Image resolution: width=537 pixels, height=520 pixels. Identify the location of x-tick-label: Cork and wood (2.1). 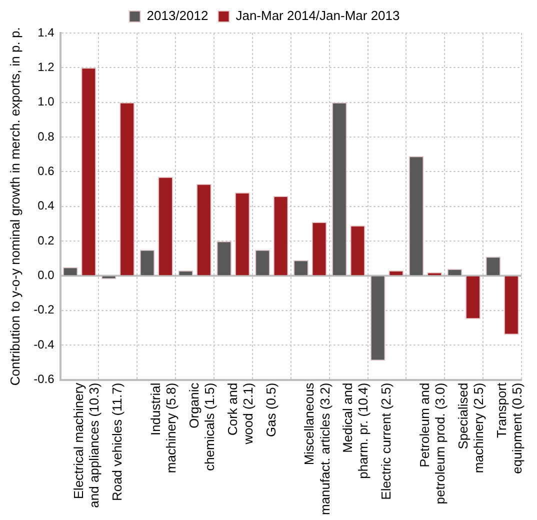
(240, 414).